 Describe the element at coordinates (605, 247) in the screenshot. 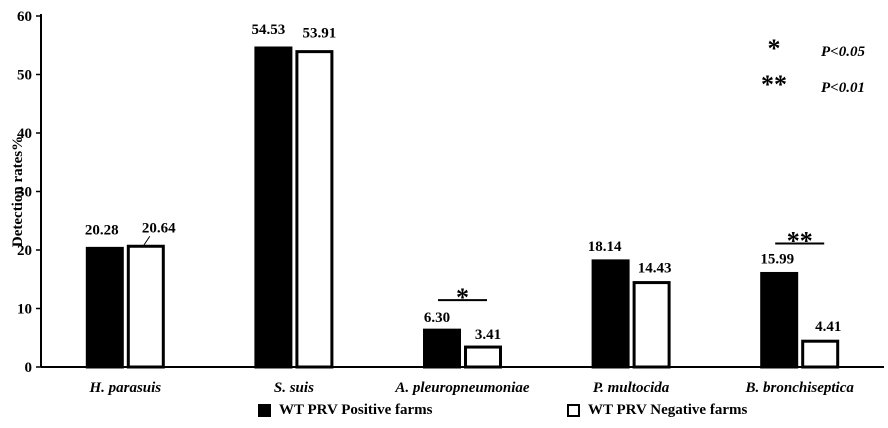

I see `data-label: 18.14` at that location.